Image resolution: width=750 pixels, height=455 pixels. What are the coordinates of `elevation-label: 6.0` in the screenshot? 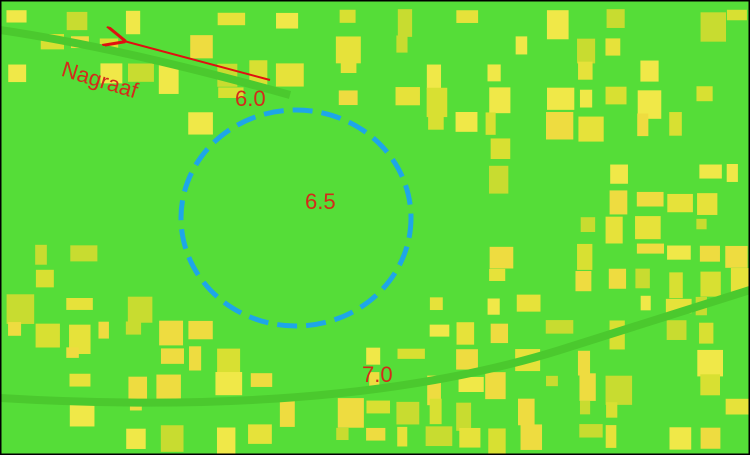 It's located at (250, 98).